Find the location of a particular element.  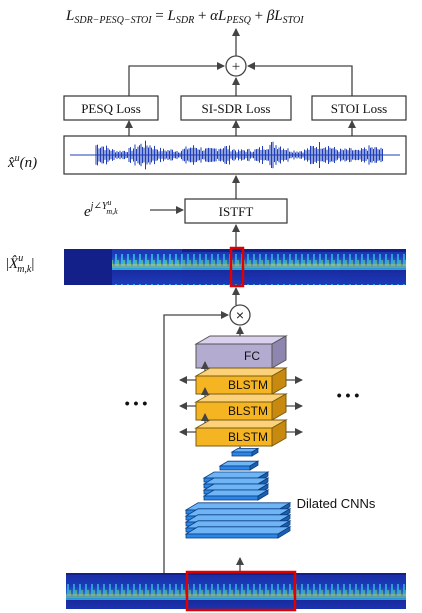

pesq-loss-label: PESQ Loss is located at coordinates (111, 108).